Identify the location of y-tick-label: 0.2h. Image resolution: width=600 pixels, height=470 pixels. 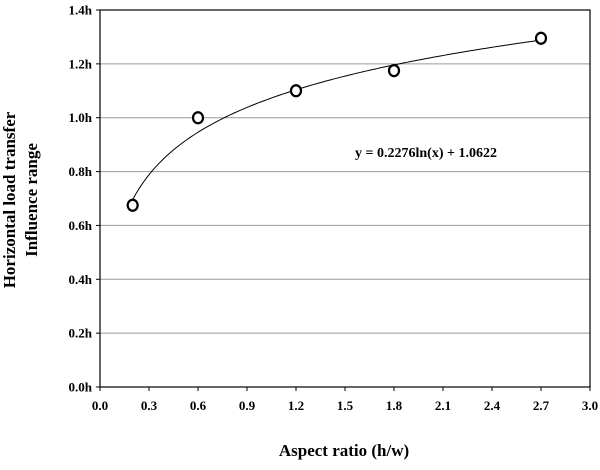
(81, 333).